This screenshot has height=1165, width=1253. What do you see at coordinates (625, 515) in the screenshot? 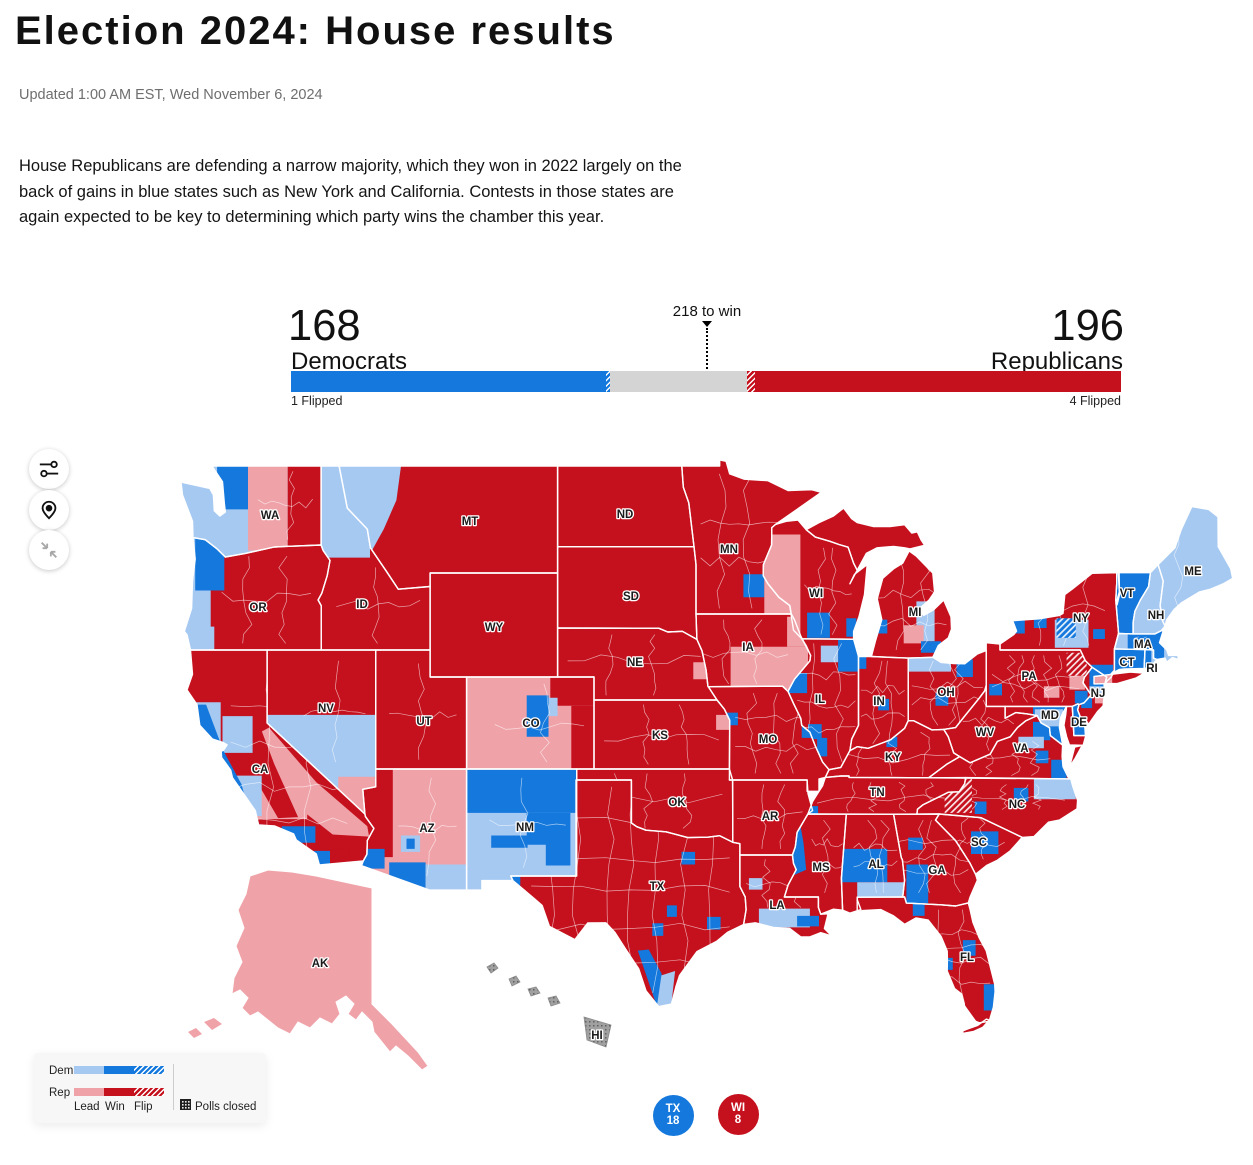
I see `svg-text: ND` at bounding box center [625, 515].